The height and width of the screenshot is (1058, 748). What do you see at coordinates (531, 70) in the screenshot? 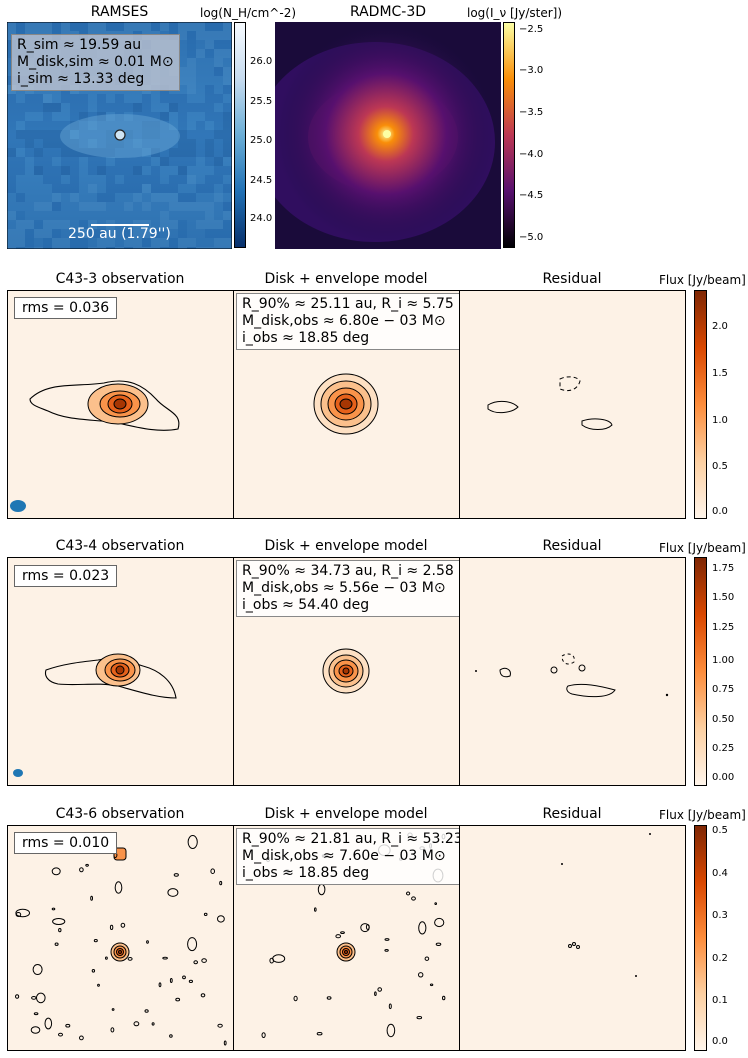
I see `radmc-cbar-tick: −3.0` at bounding box center [531, 70].